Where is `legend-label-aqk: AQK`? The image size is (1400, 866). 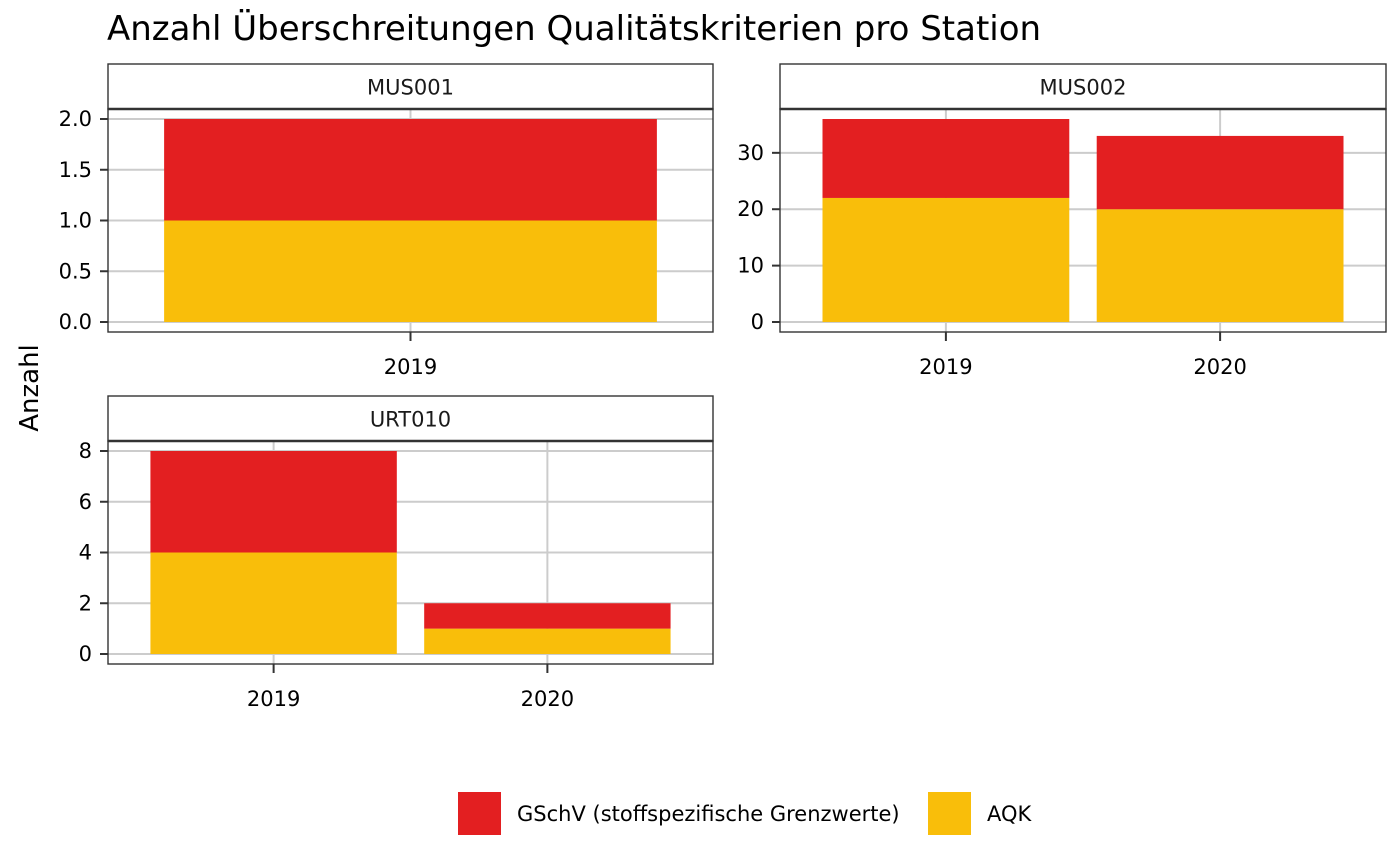
legend-label-aqk: AQK is located at coordinates (1010, 814).